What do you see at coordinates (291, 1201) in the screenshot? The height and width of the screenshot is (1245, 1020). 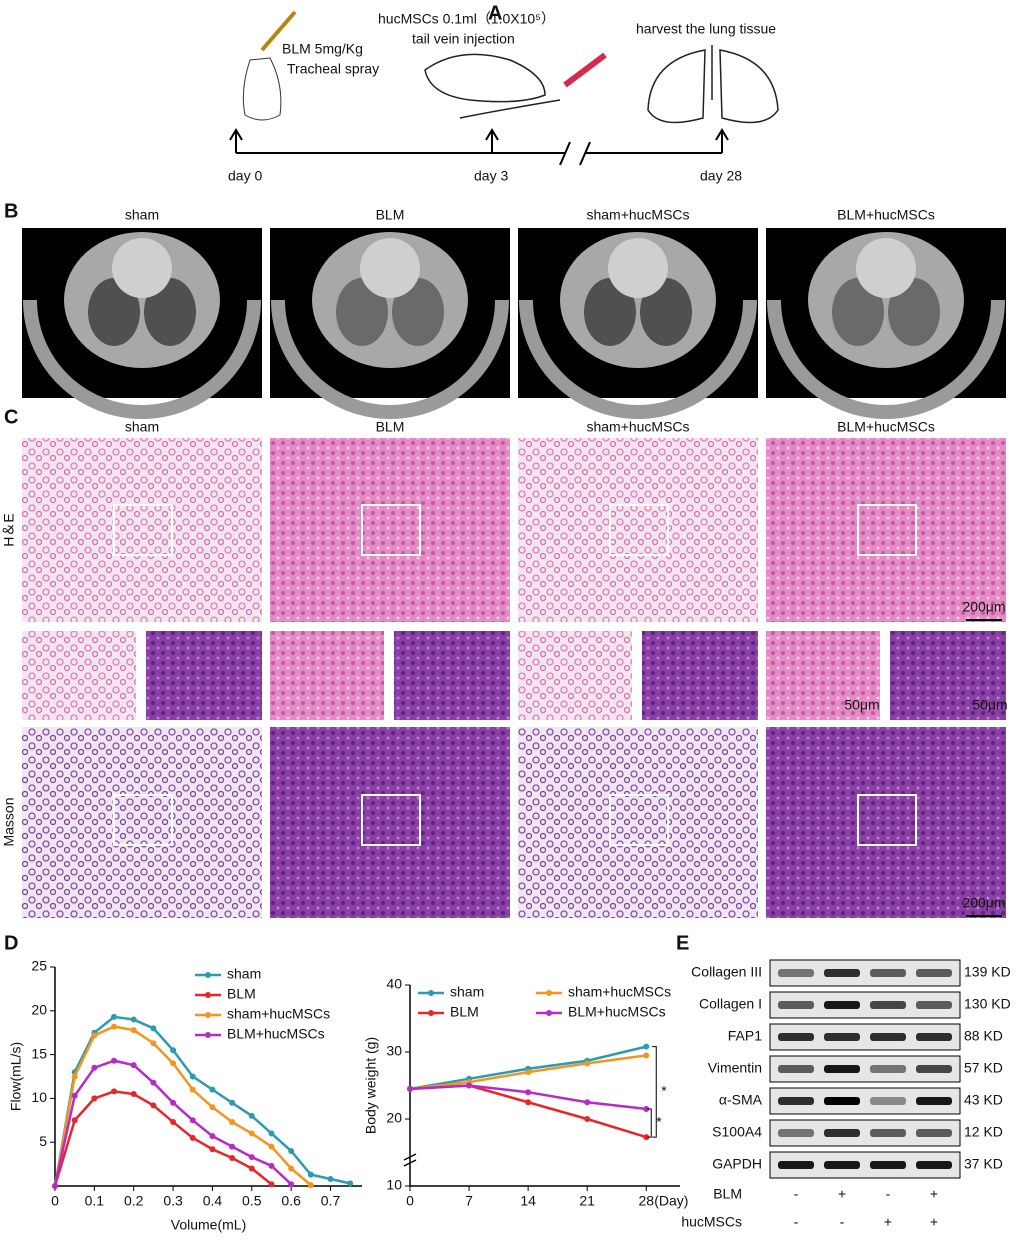 I see `x-tick-label: 0.6` at bounding box center [291, 1201].